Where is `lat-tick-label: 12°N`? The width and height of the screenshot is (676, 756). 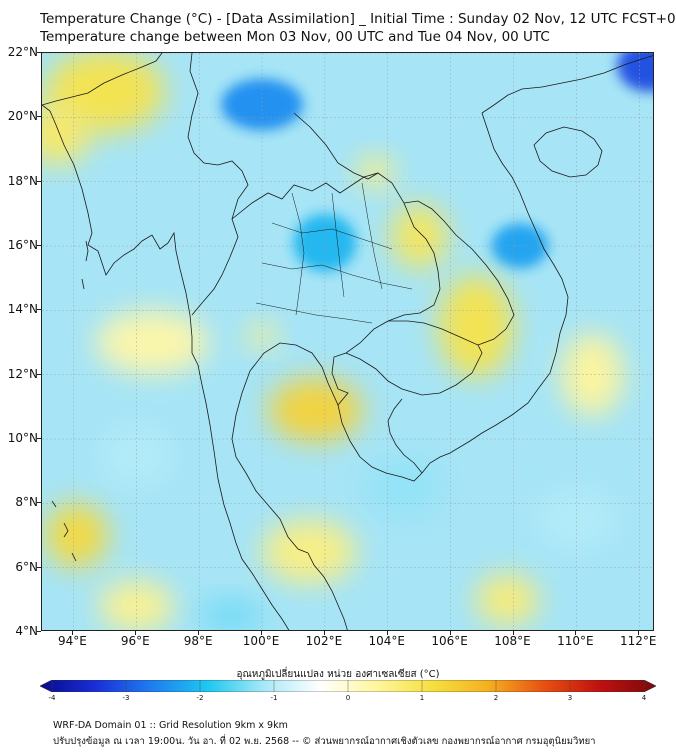
lat-tick-label: 12°N is located at coordinates (22, 373).